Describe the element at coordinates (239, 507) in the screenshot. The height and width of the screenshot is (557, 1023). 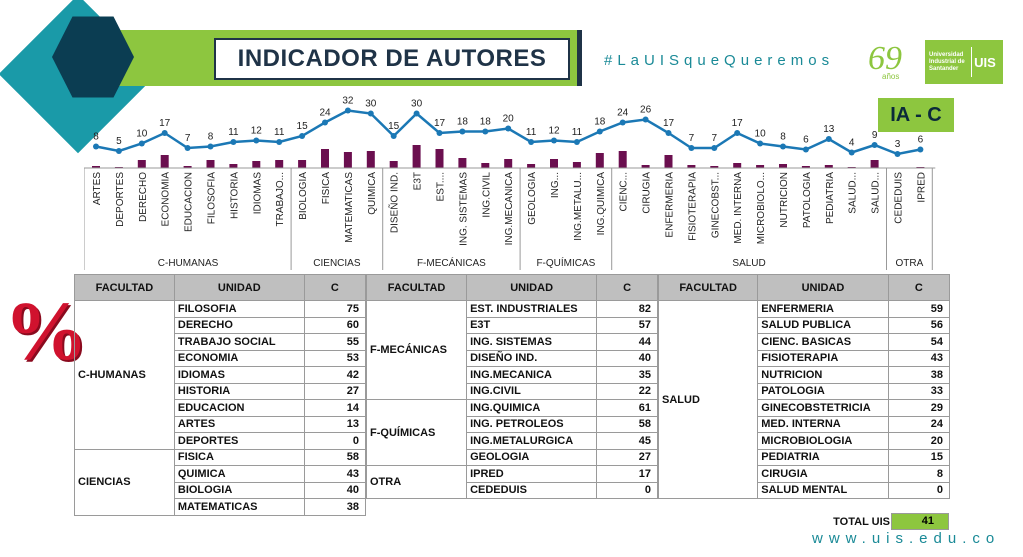
I see `unit-cell: MATEMATICAS` at that location.